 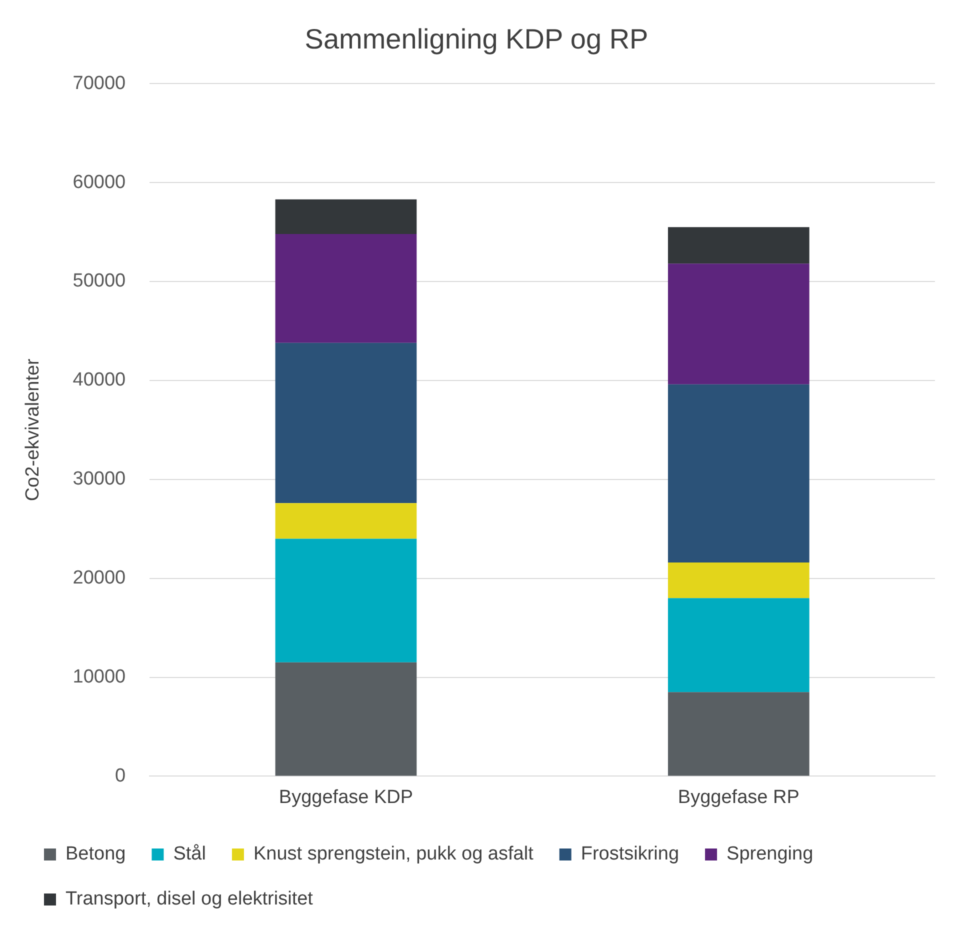 What do you see at coordinates (33, 430) in the screenshot?
I see `y-axis-title: Co2-ekvivalenter` at bounding box center [33, 430].